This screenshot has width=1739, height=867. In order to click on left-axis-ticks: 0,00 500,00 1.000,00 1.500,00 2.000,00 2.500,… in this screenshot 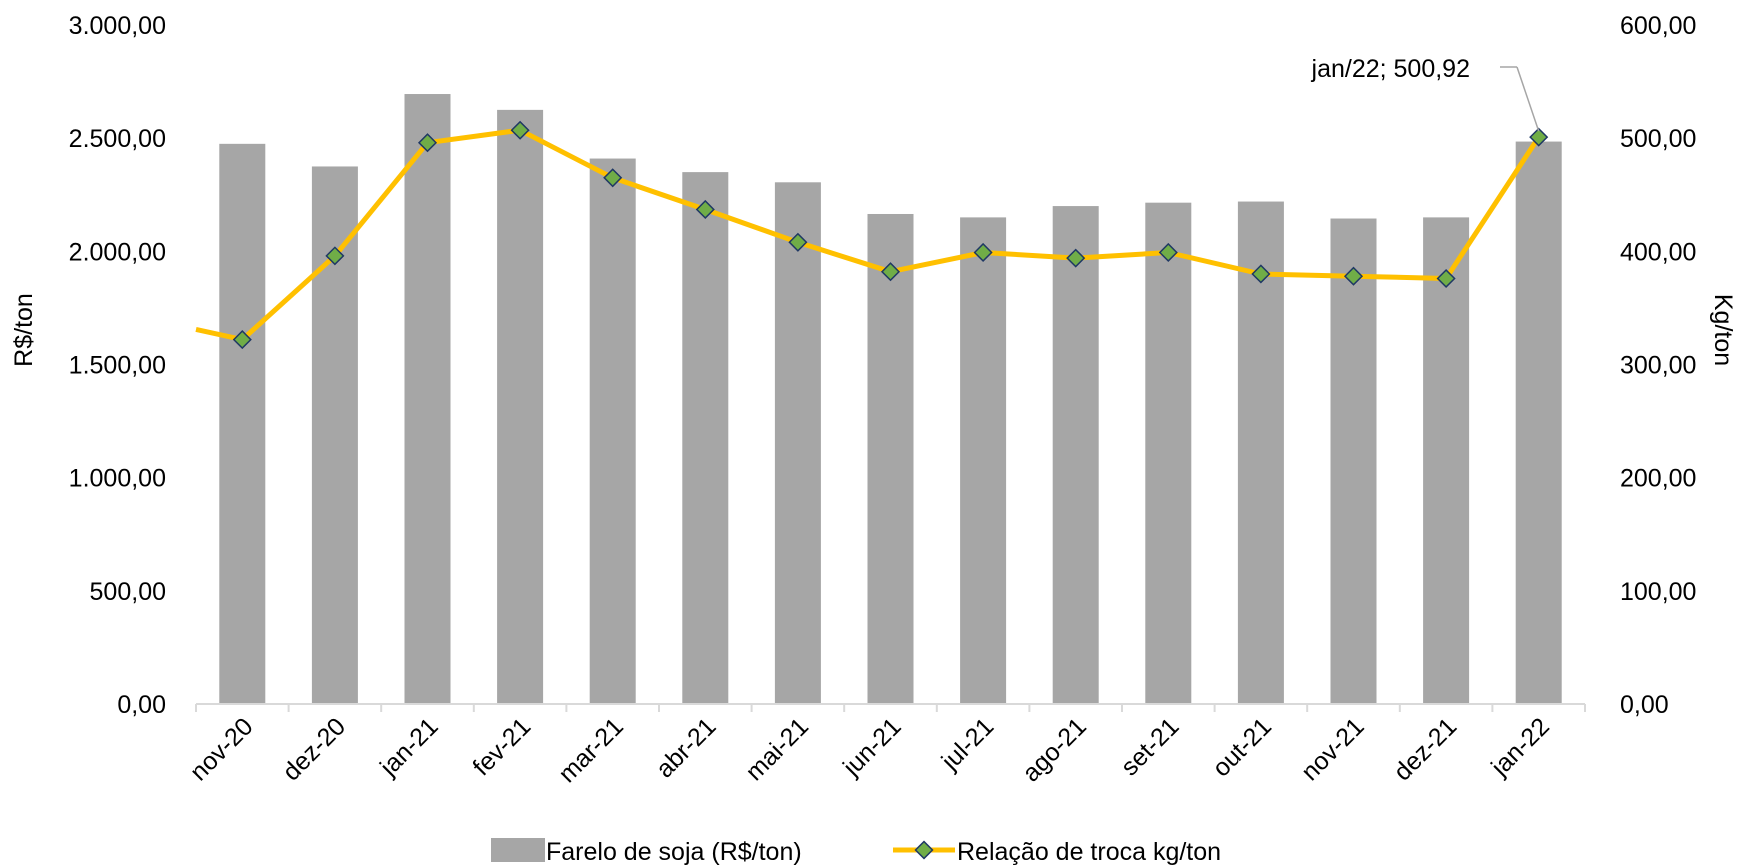, I will do `click(117, 365)`.